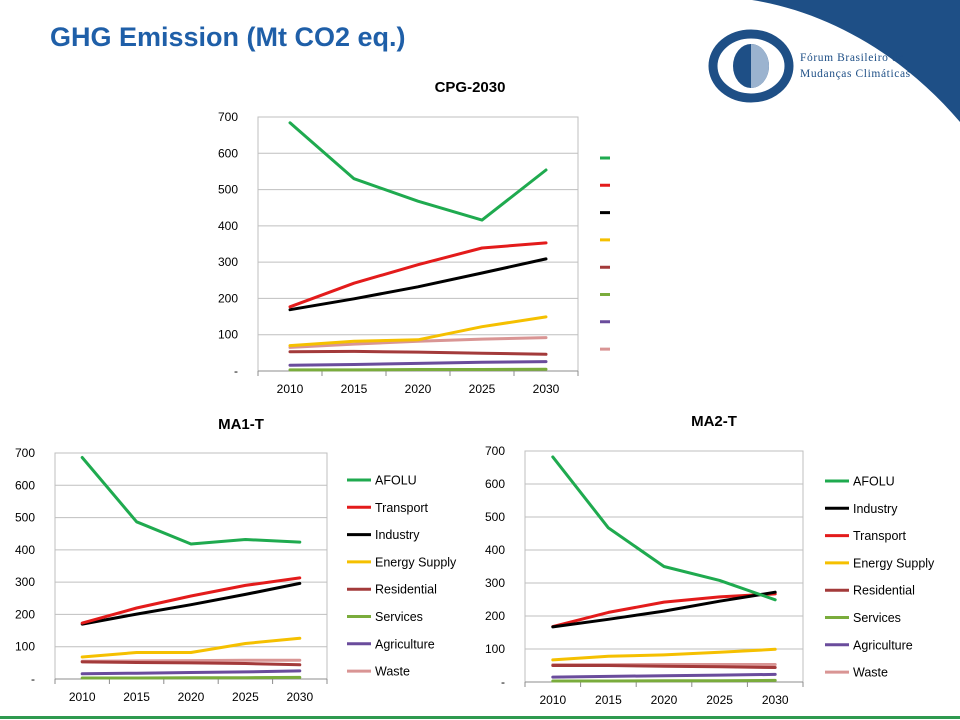  Describe the element at coordinates (241, 424) in the screenshot. I see `chart-title: MA1-T` at that location.